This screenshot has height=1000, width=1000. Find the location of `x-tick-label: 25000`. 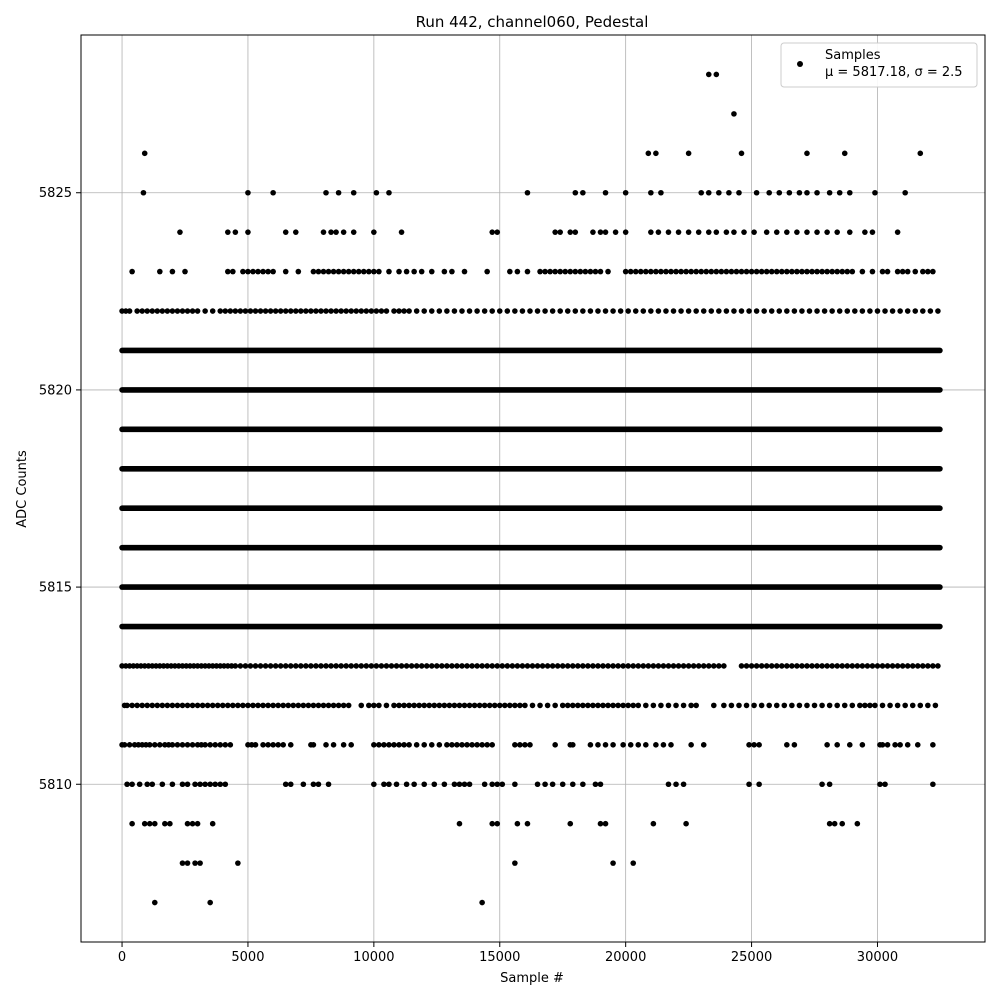

x-tick-label: 25000 is located at coordinates (751, 957).